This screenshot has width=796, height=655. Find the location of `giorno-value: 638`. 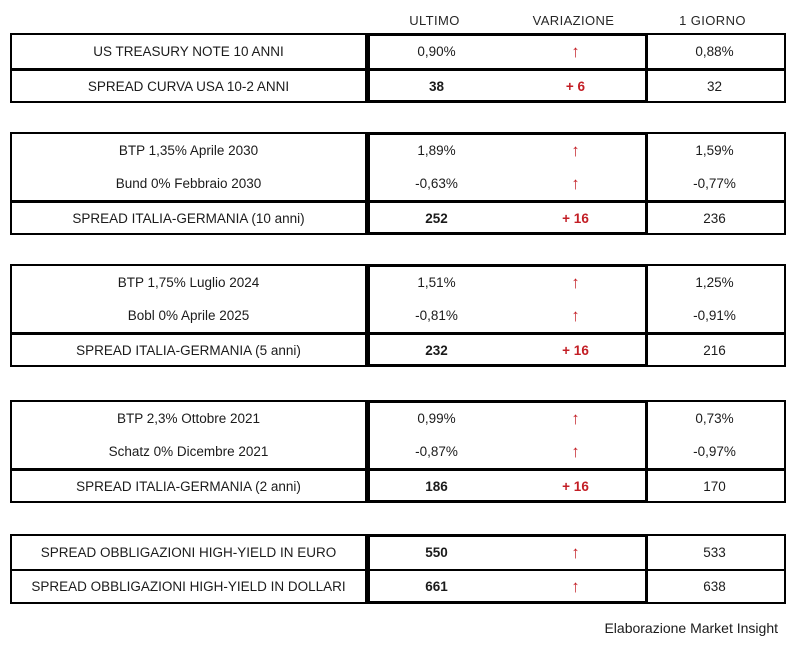

giorno-value: 638 is located at coordinates (714, 586).